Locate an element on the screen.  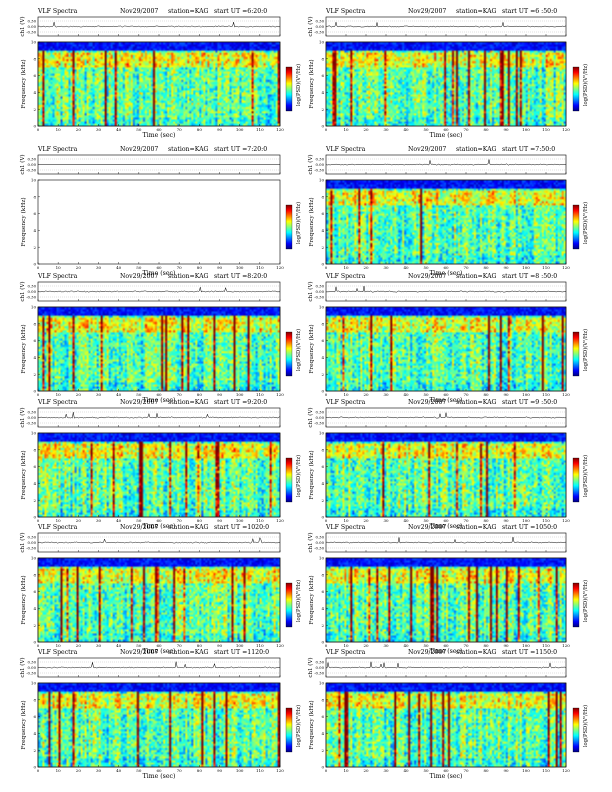
panel-start-time: start UT =6:20:0 is located at coordinates (240, 11).